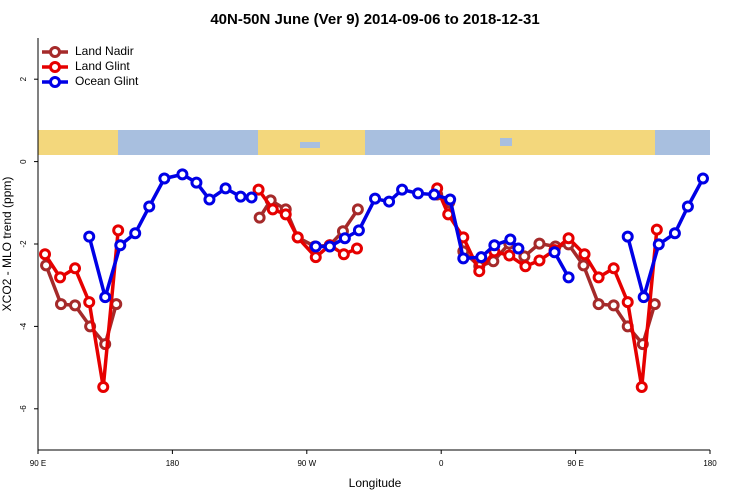 The image size is (750, 500). I want to click on x-tick-label: 90 W, so click(306, 463).